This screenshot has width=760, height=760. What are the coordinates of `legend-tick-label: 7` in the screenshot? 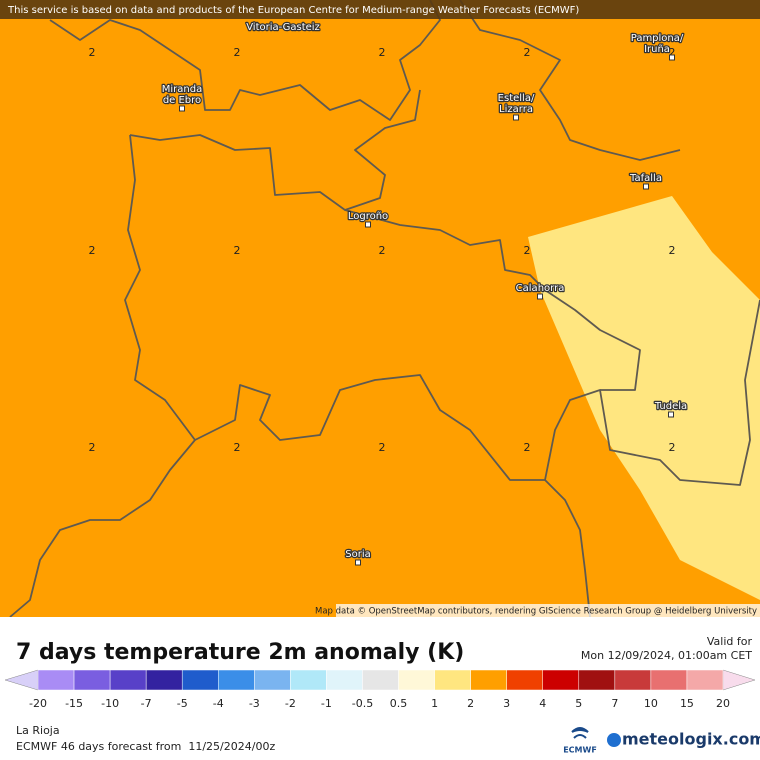 It's located at (614, 703).